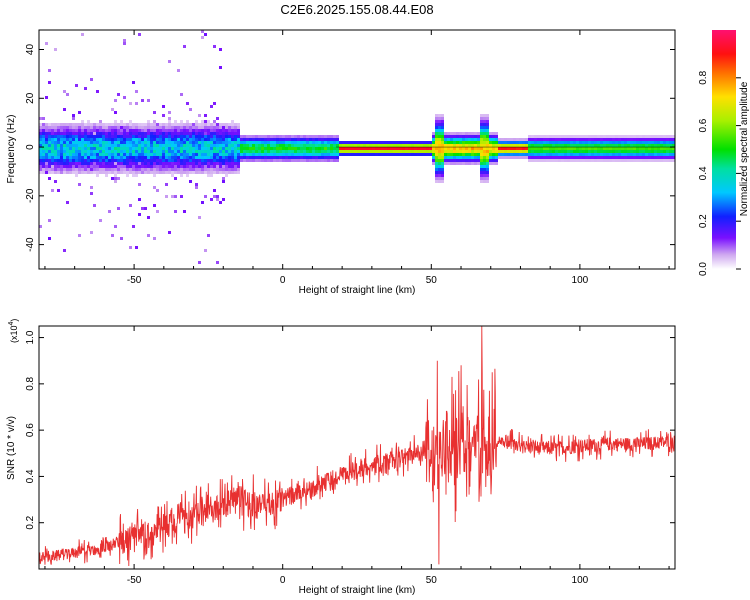  Describe the element at coordinates (30, 147) in the screenshot. I see `spectrogram-y-tick-label: 0` at that location.